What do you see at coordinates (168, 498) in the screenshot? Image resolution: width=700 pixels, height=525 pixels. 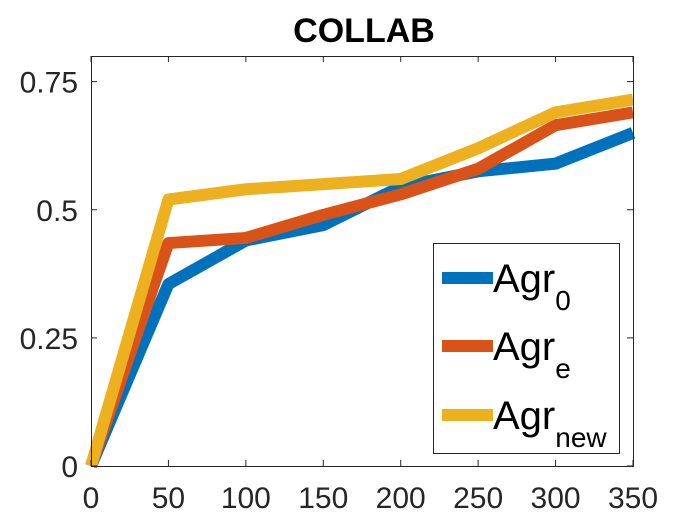 I see `x-tick-label: 50` at bounding box center [168, 498].